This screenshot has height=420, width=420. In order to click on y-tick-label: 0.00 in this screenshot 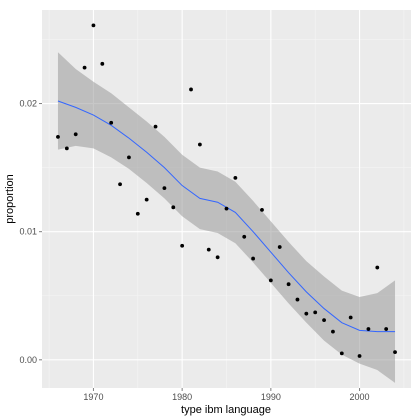, I will do `click(28, 360)`.